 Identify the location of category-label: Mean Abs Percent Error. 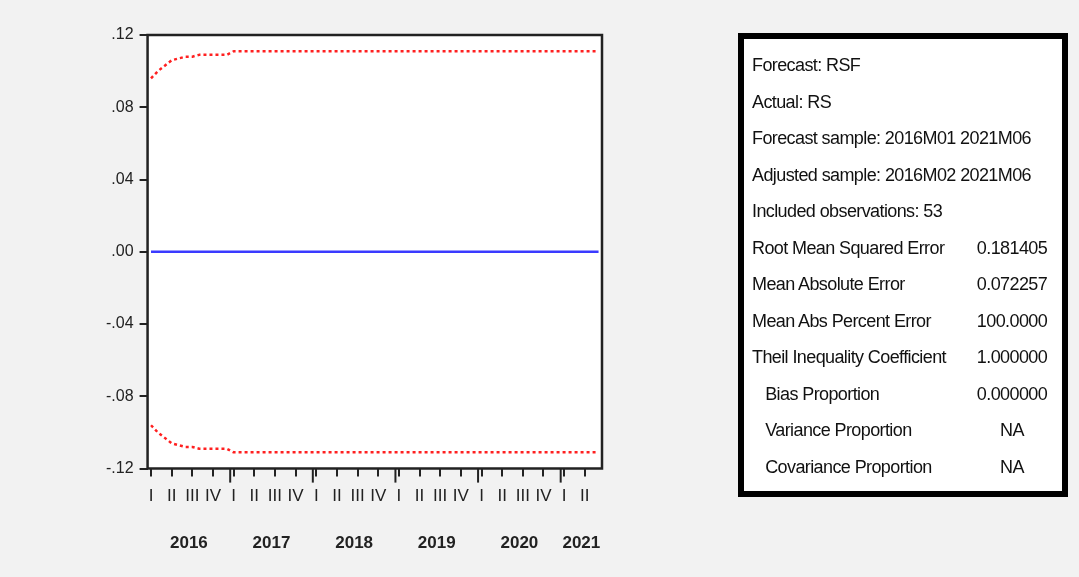
(841, 321).